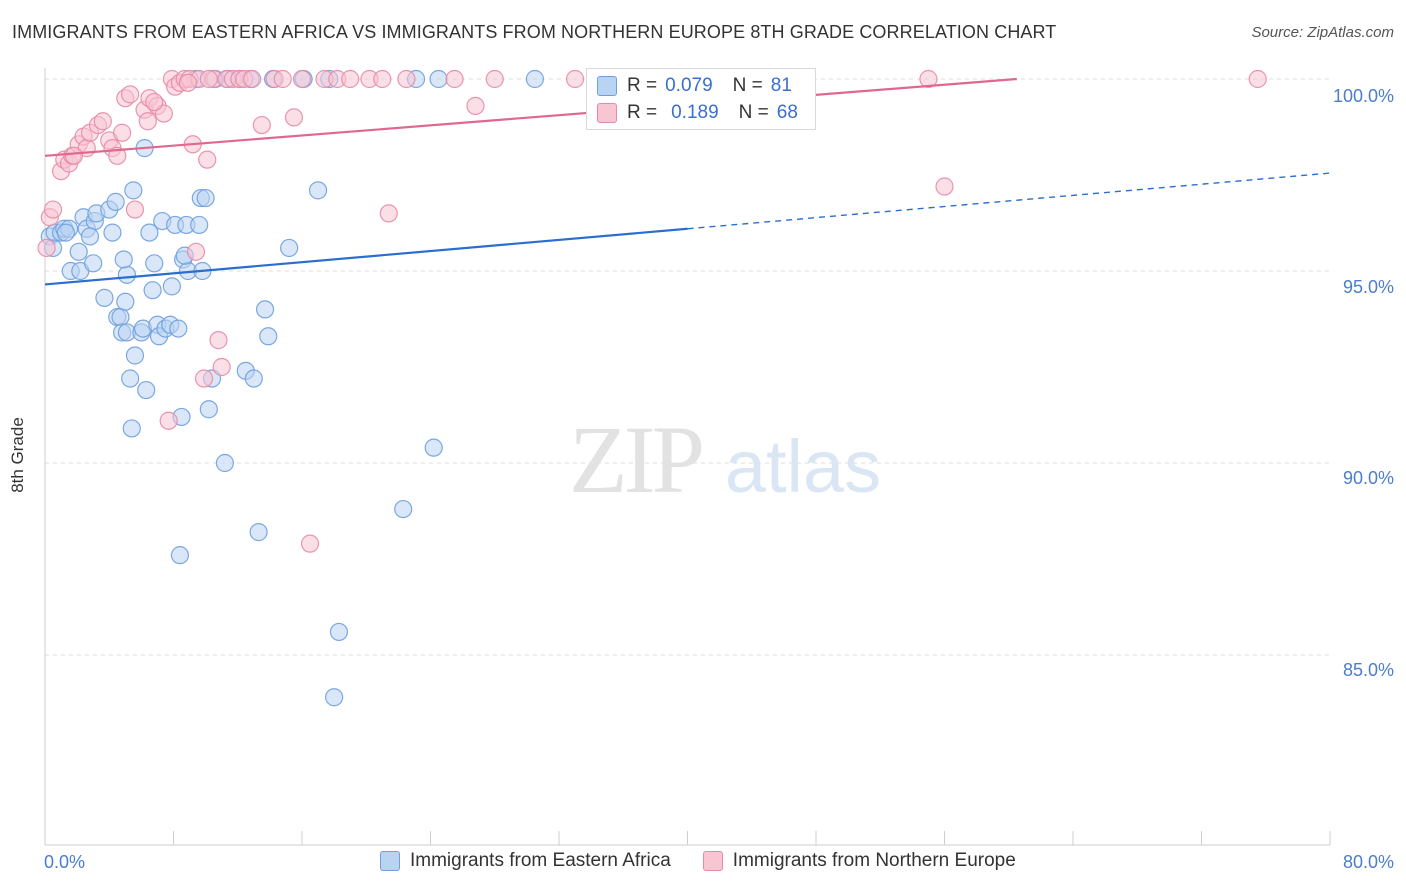 The width and height of the screenshot is (1406, 892). I want to click on y-tick-label-100: 100.0%, so click(1363, 96).